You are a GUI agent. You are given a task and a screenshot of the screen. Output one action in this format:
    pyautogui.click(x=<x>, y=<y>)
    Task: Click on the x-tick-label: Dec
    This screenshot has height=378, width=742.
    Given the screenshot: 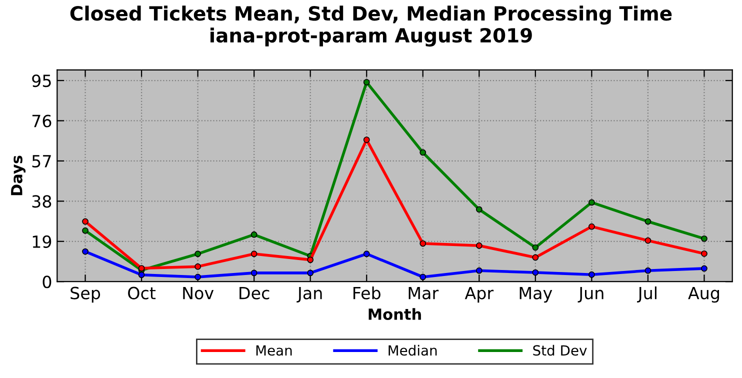 What is the action you would take?
    pyautogui.click(x=255, y=293)
    